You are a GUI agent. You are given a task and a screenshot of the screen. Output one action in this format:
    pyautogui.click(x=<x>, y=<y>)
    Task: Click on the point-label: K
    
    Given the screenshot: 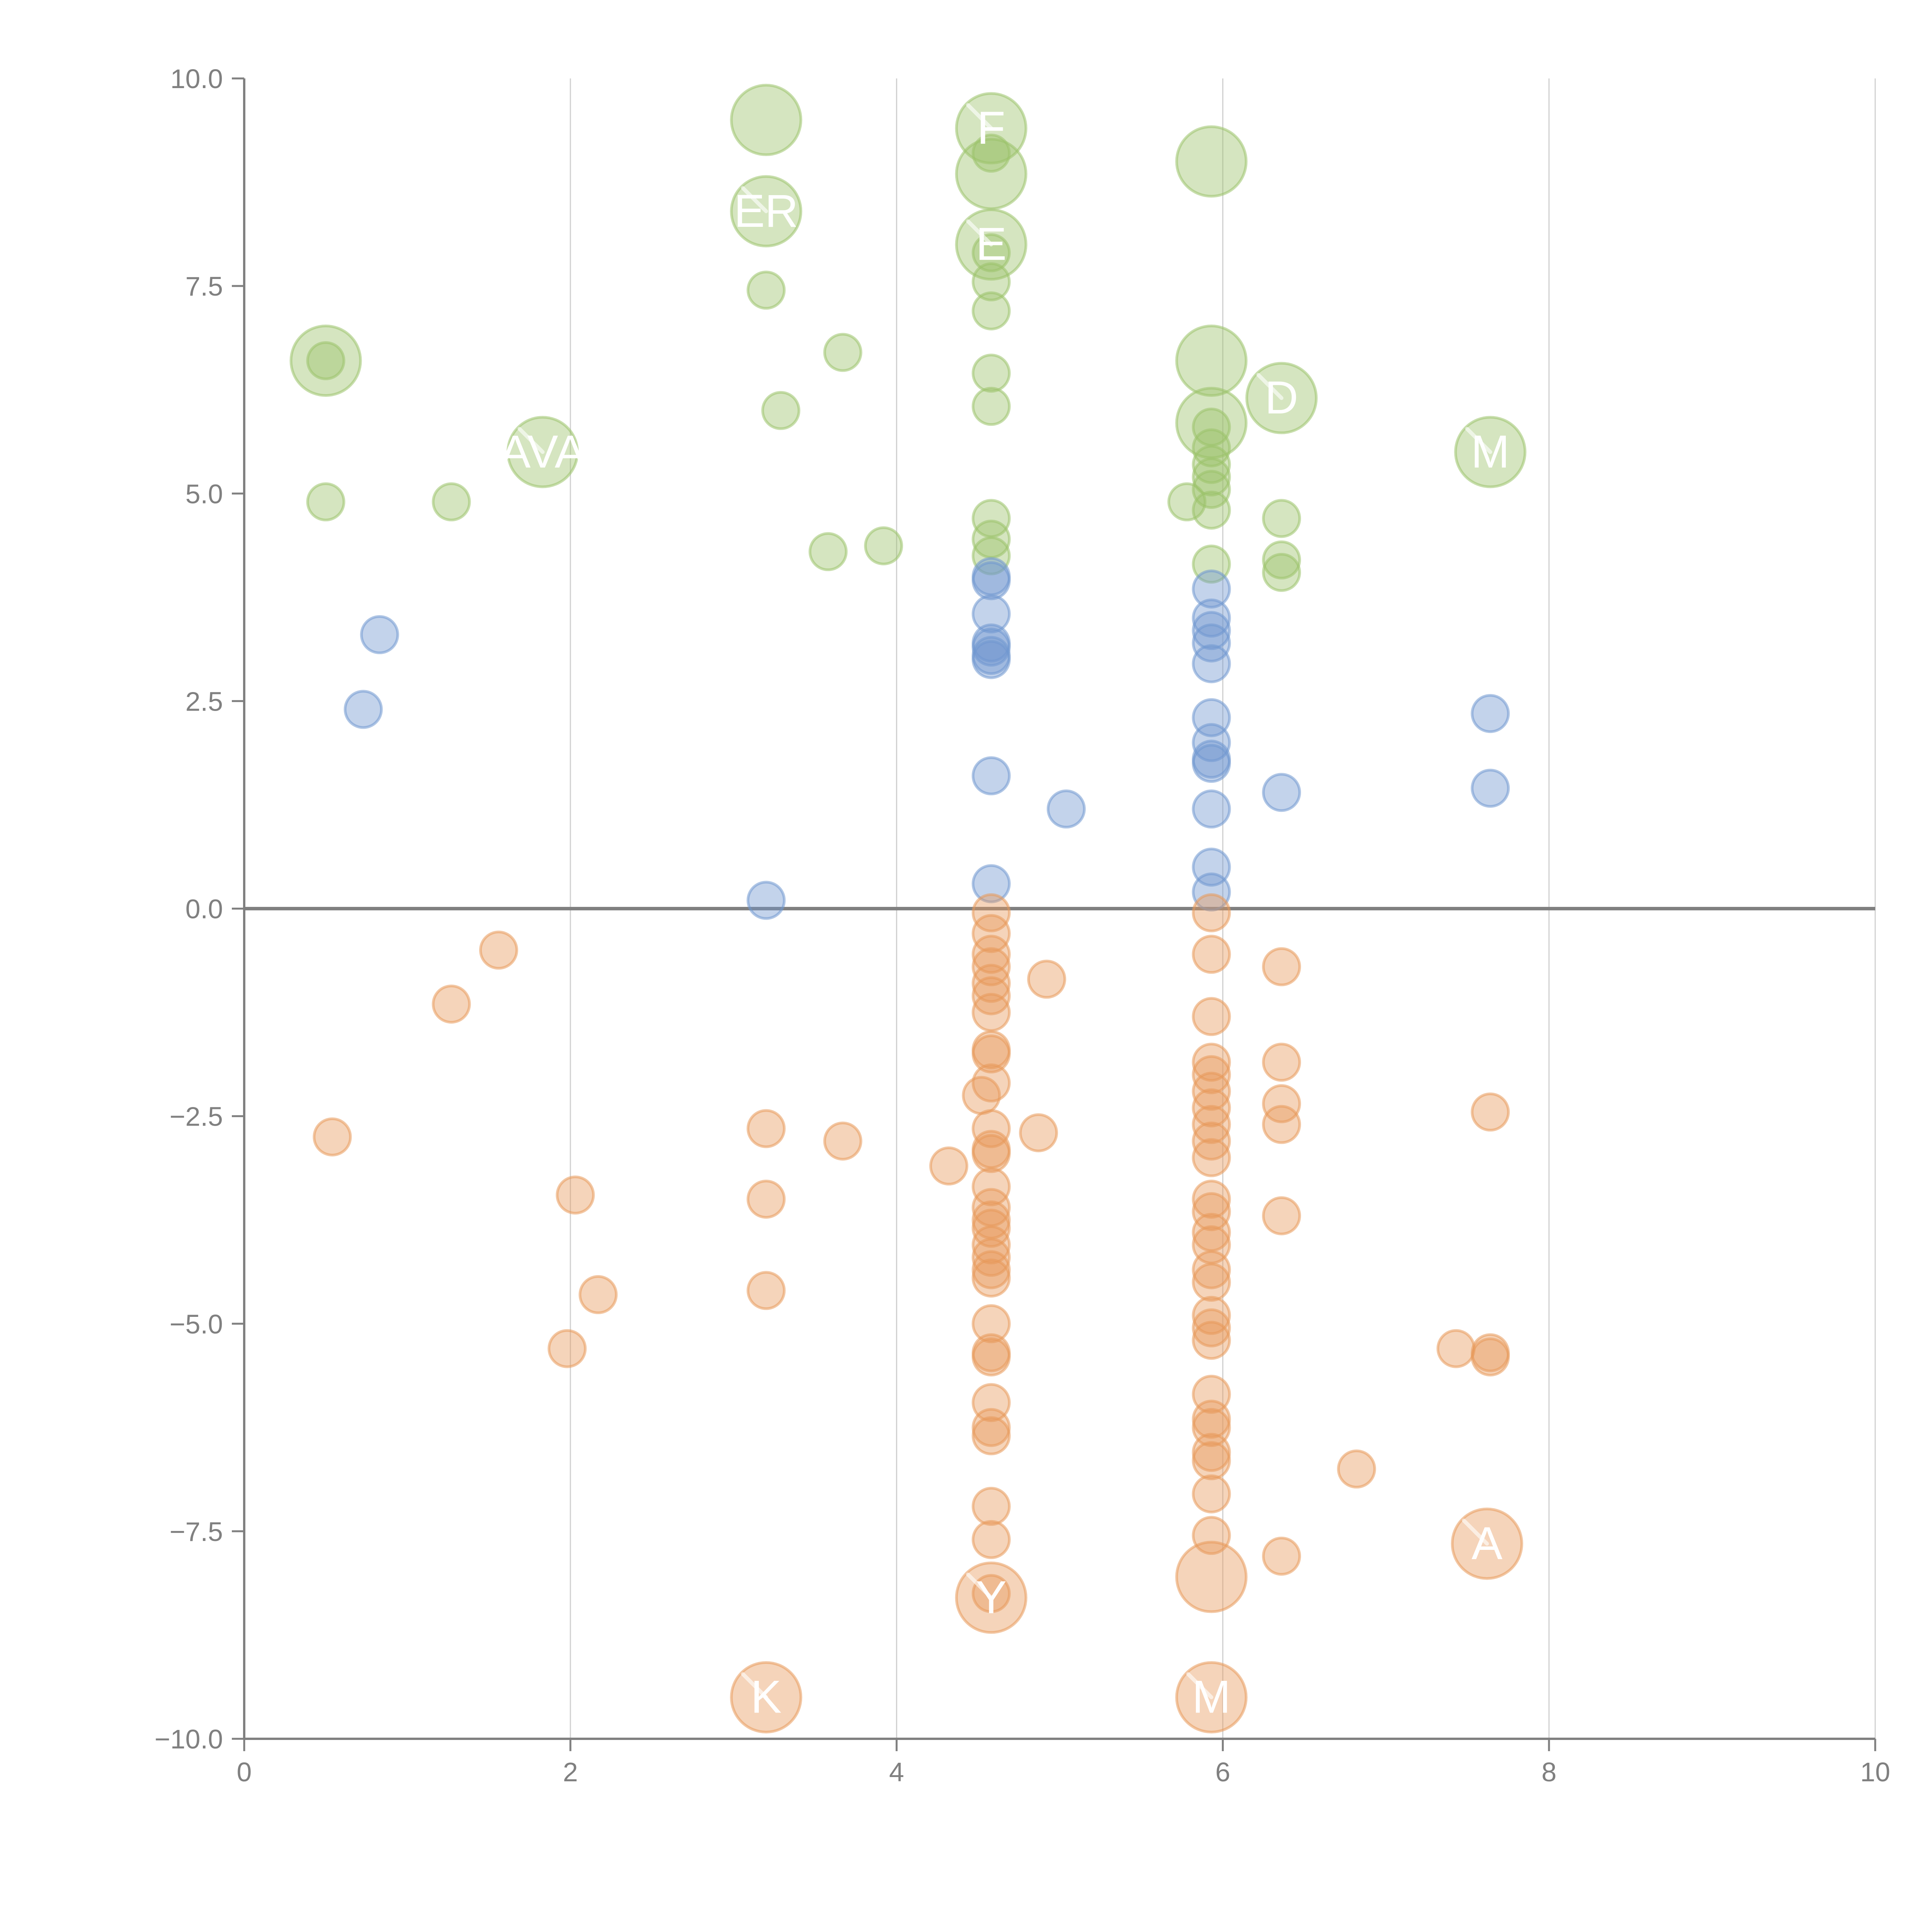 What is the action you would take?
    pyautogui.click(x=766, y=1697)
    